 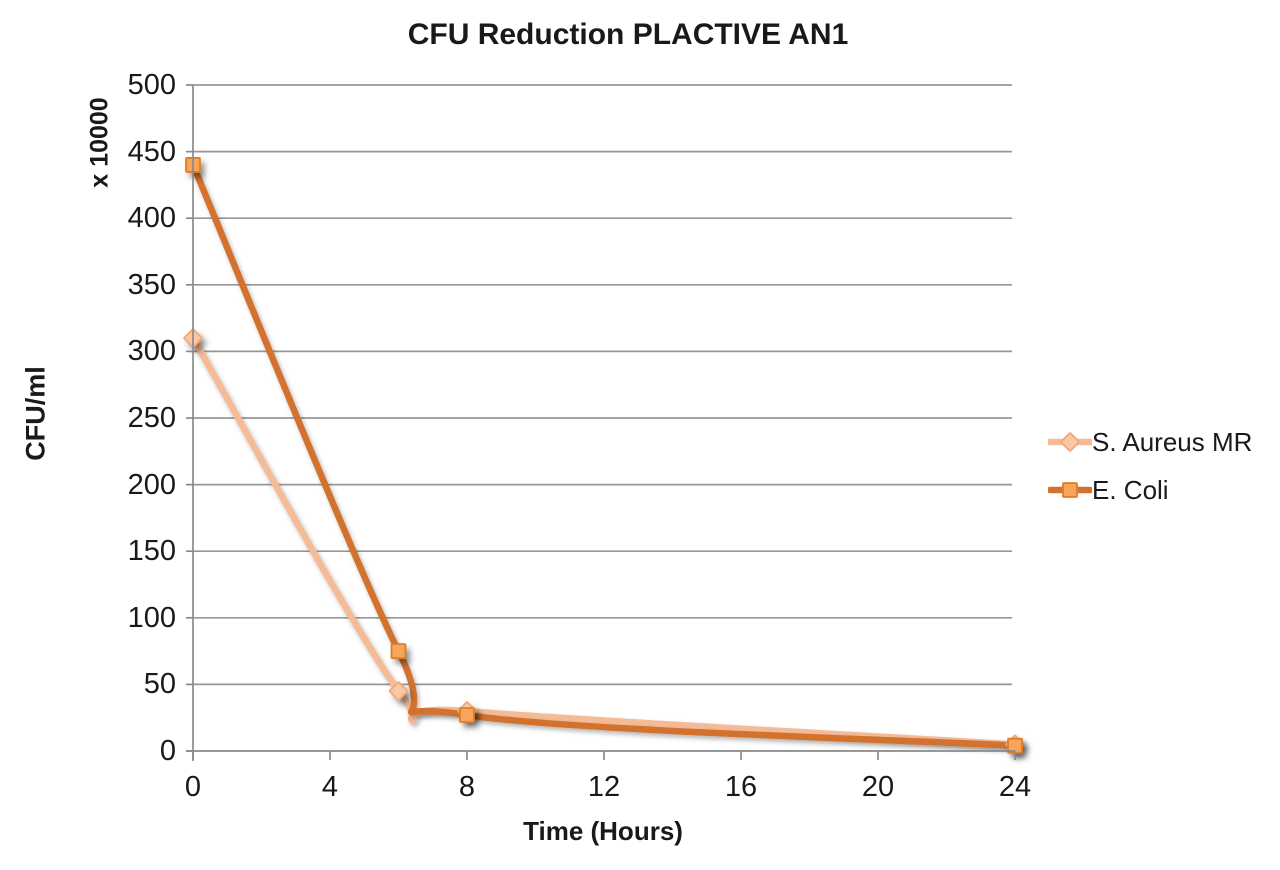 I want to click on legend-item-e-coli: E. Coli, so click(x=1150, y=490).